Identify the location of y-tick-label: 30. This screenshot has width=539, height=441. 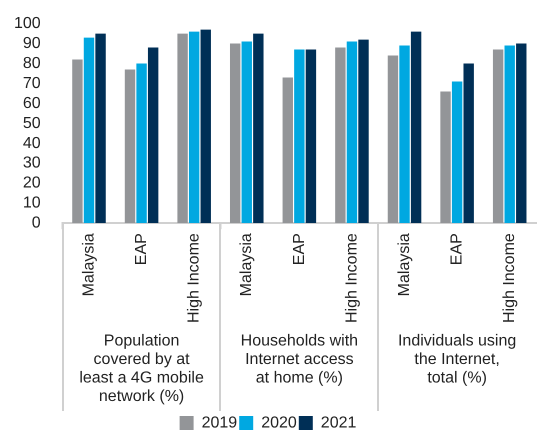
(31, 163).